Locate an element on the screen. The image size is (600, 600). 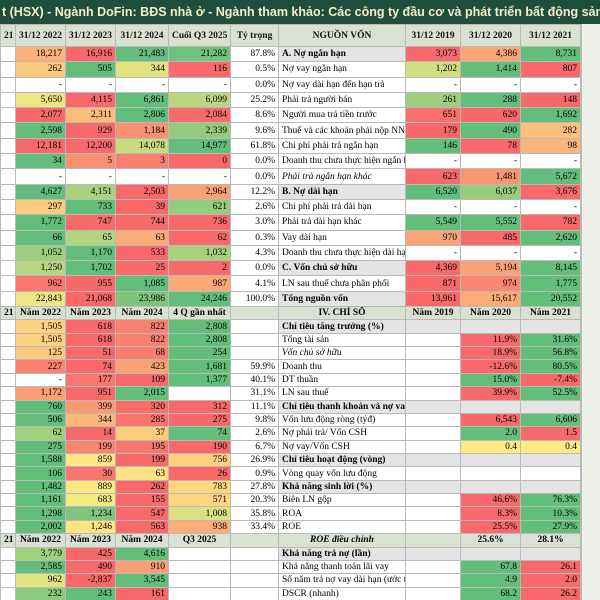
cell: 6,520 is located at coordinates (433, 191).